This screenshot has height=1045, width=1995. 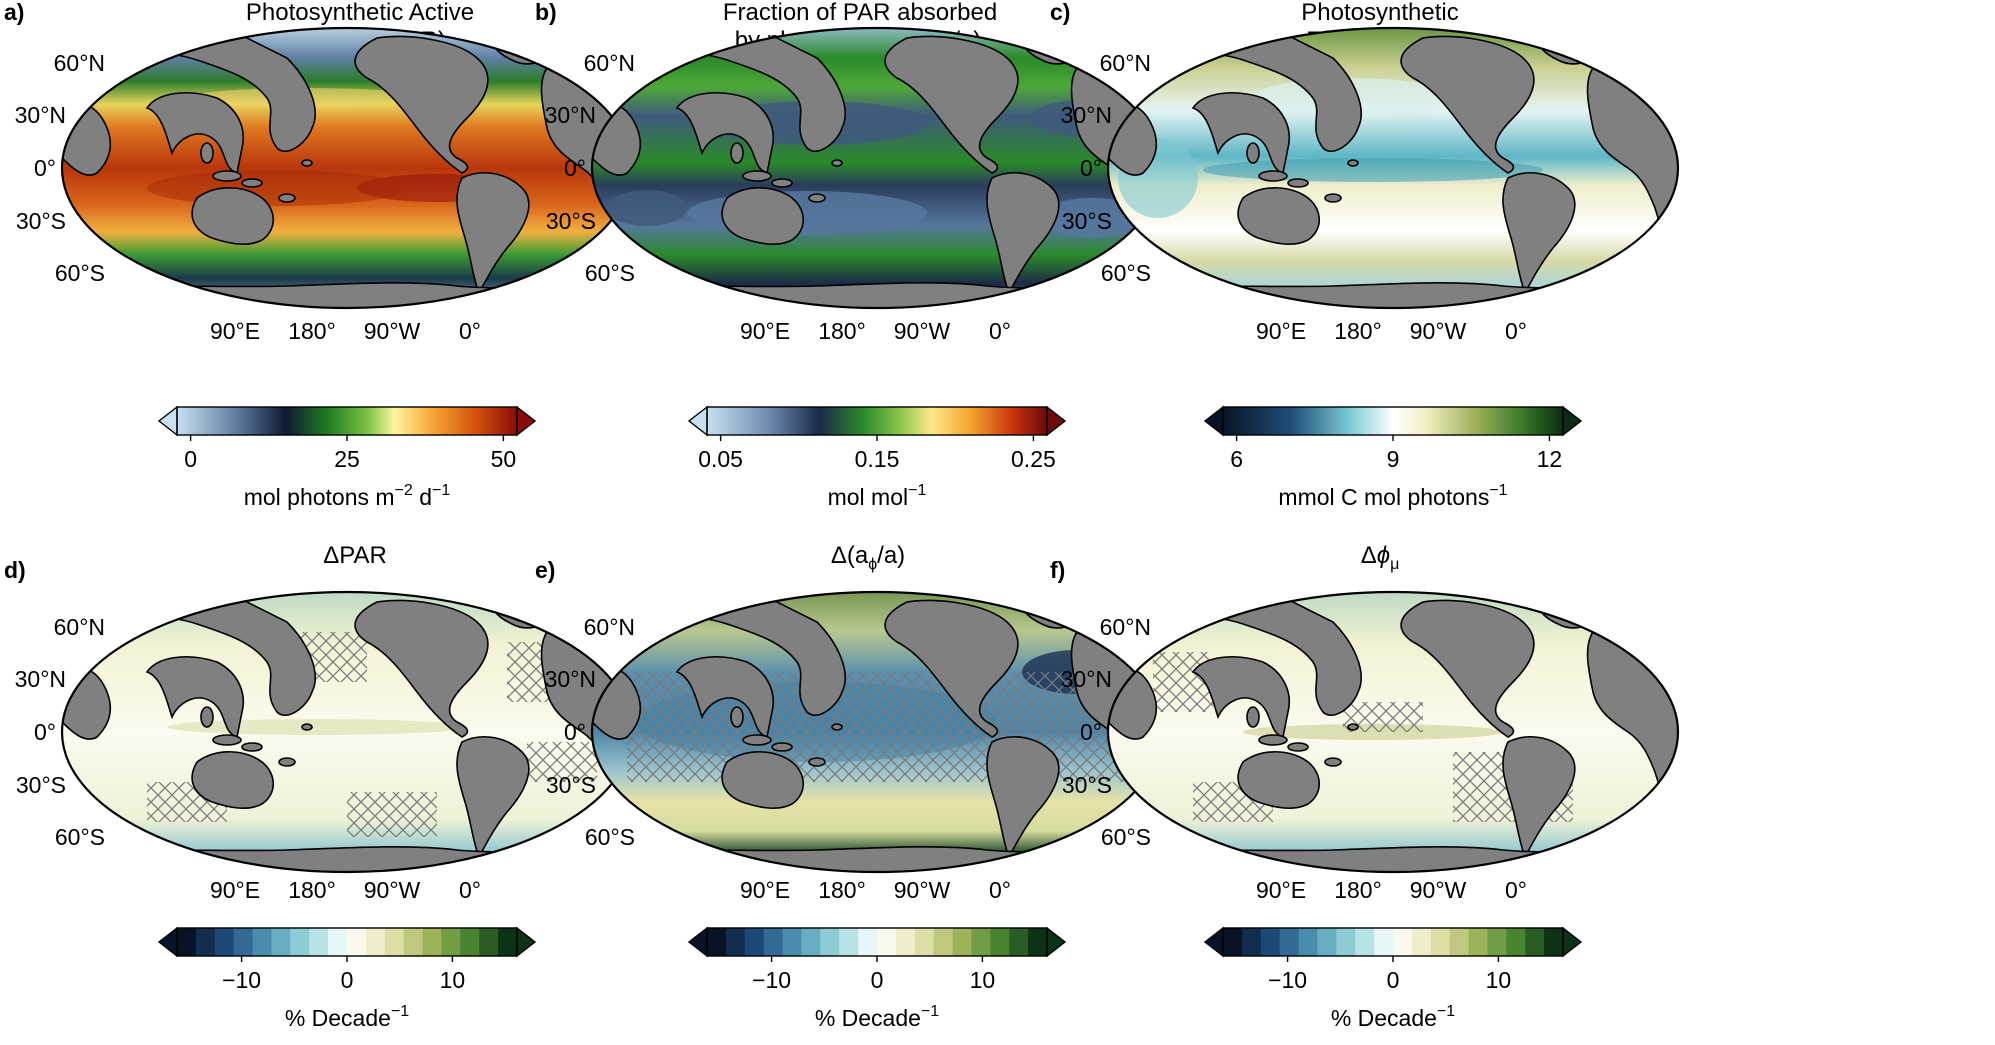 What do you see at coordinates (1393, 457) in the screenshot?
I see `colorbar: 6 9 12 mmol C mol photons−1` at bounding box center [1393, 457].